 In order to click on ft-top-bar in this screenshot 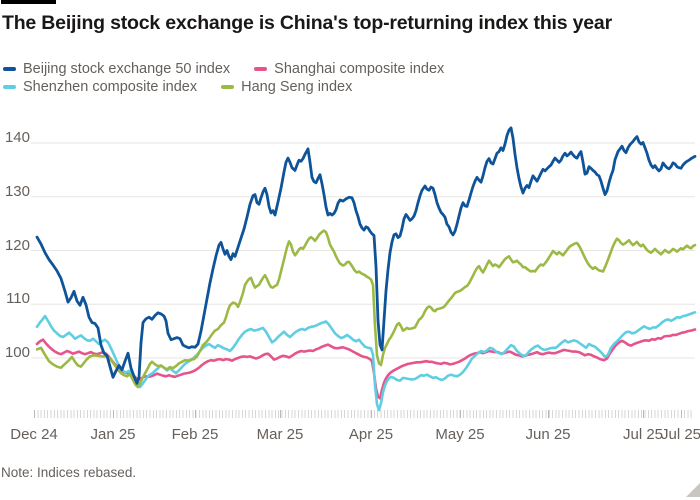, I will do `click(28, 2)`.